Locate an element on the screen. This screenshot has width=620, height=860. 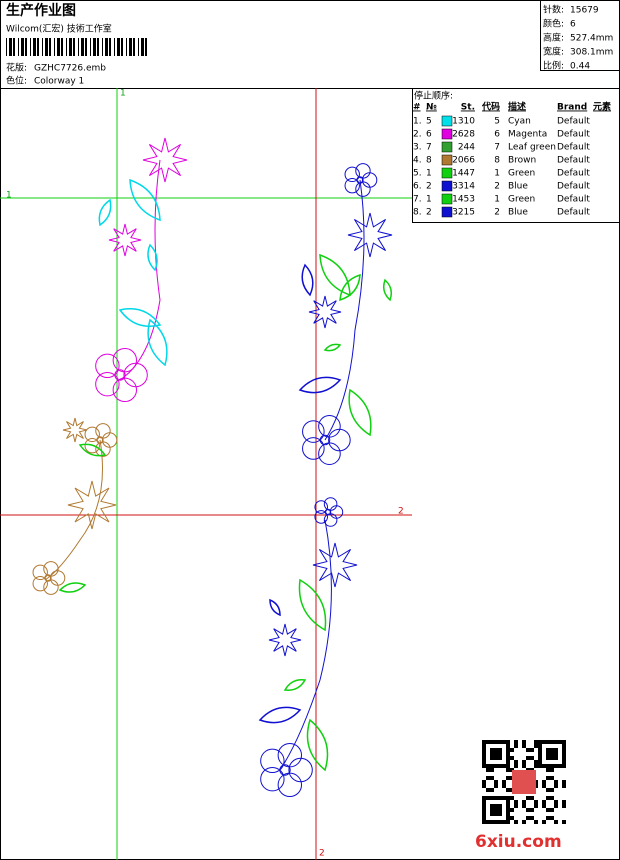
cell-needle: 8 is located at coordinates (429, 161).